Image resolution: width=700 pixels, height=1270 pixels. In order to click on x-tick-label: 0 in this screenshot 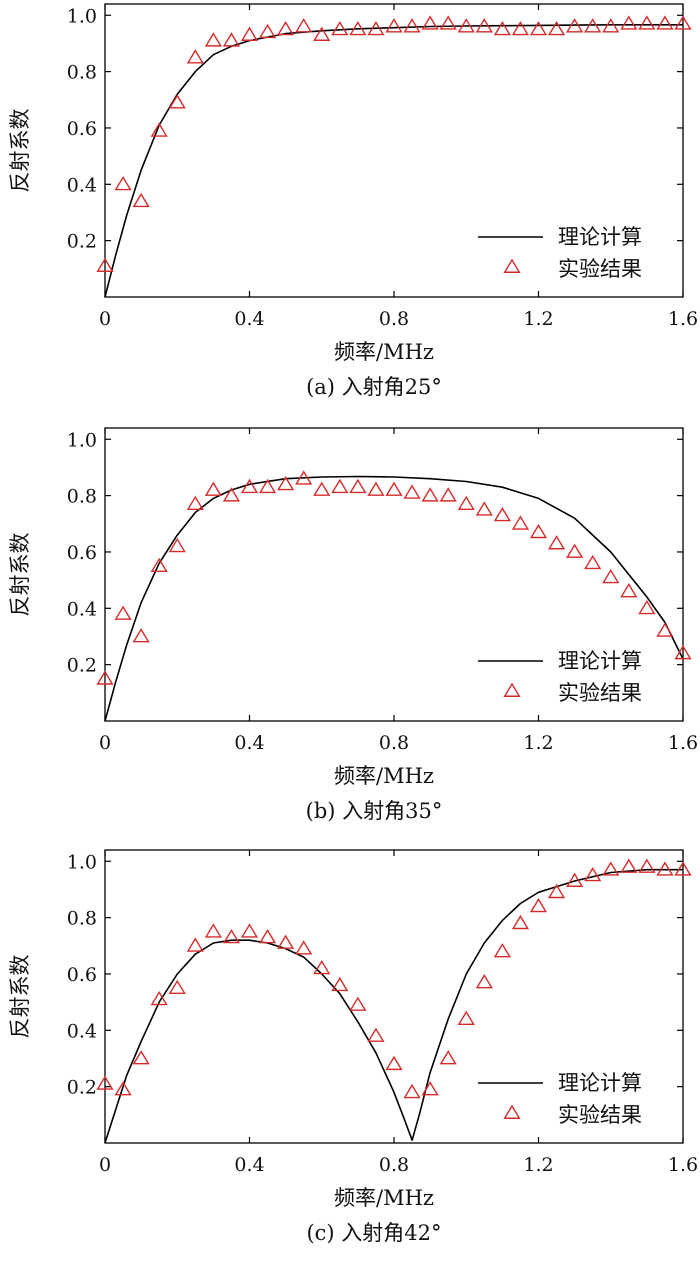, I will do `click(105, 319)`.